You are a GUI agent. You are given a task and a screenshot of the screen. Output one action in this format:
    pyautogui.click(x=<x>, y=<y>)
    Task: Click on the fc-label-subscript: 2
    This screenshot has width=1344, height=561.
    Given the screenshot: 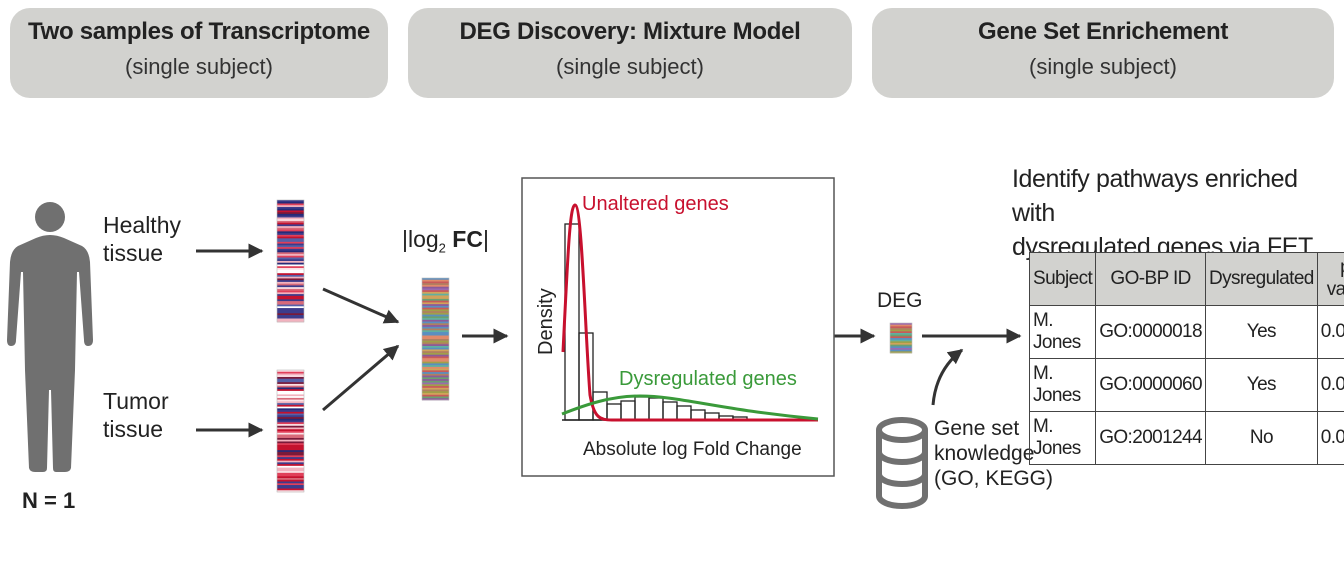 What is the action you would take?
    pyautogui.click(x=442, y=248)
    